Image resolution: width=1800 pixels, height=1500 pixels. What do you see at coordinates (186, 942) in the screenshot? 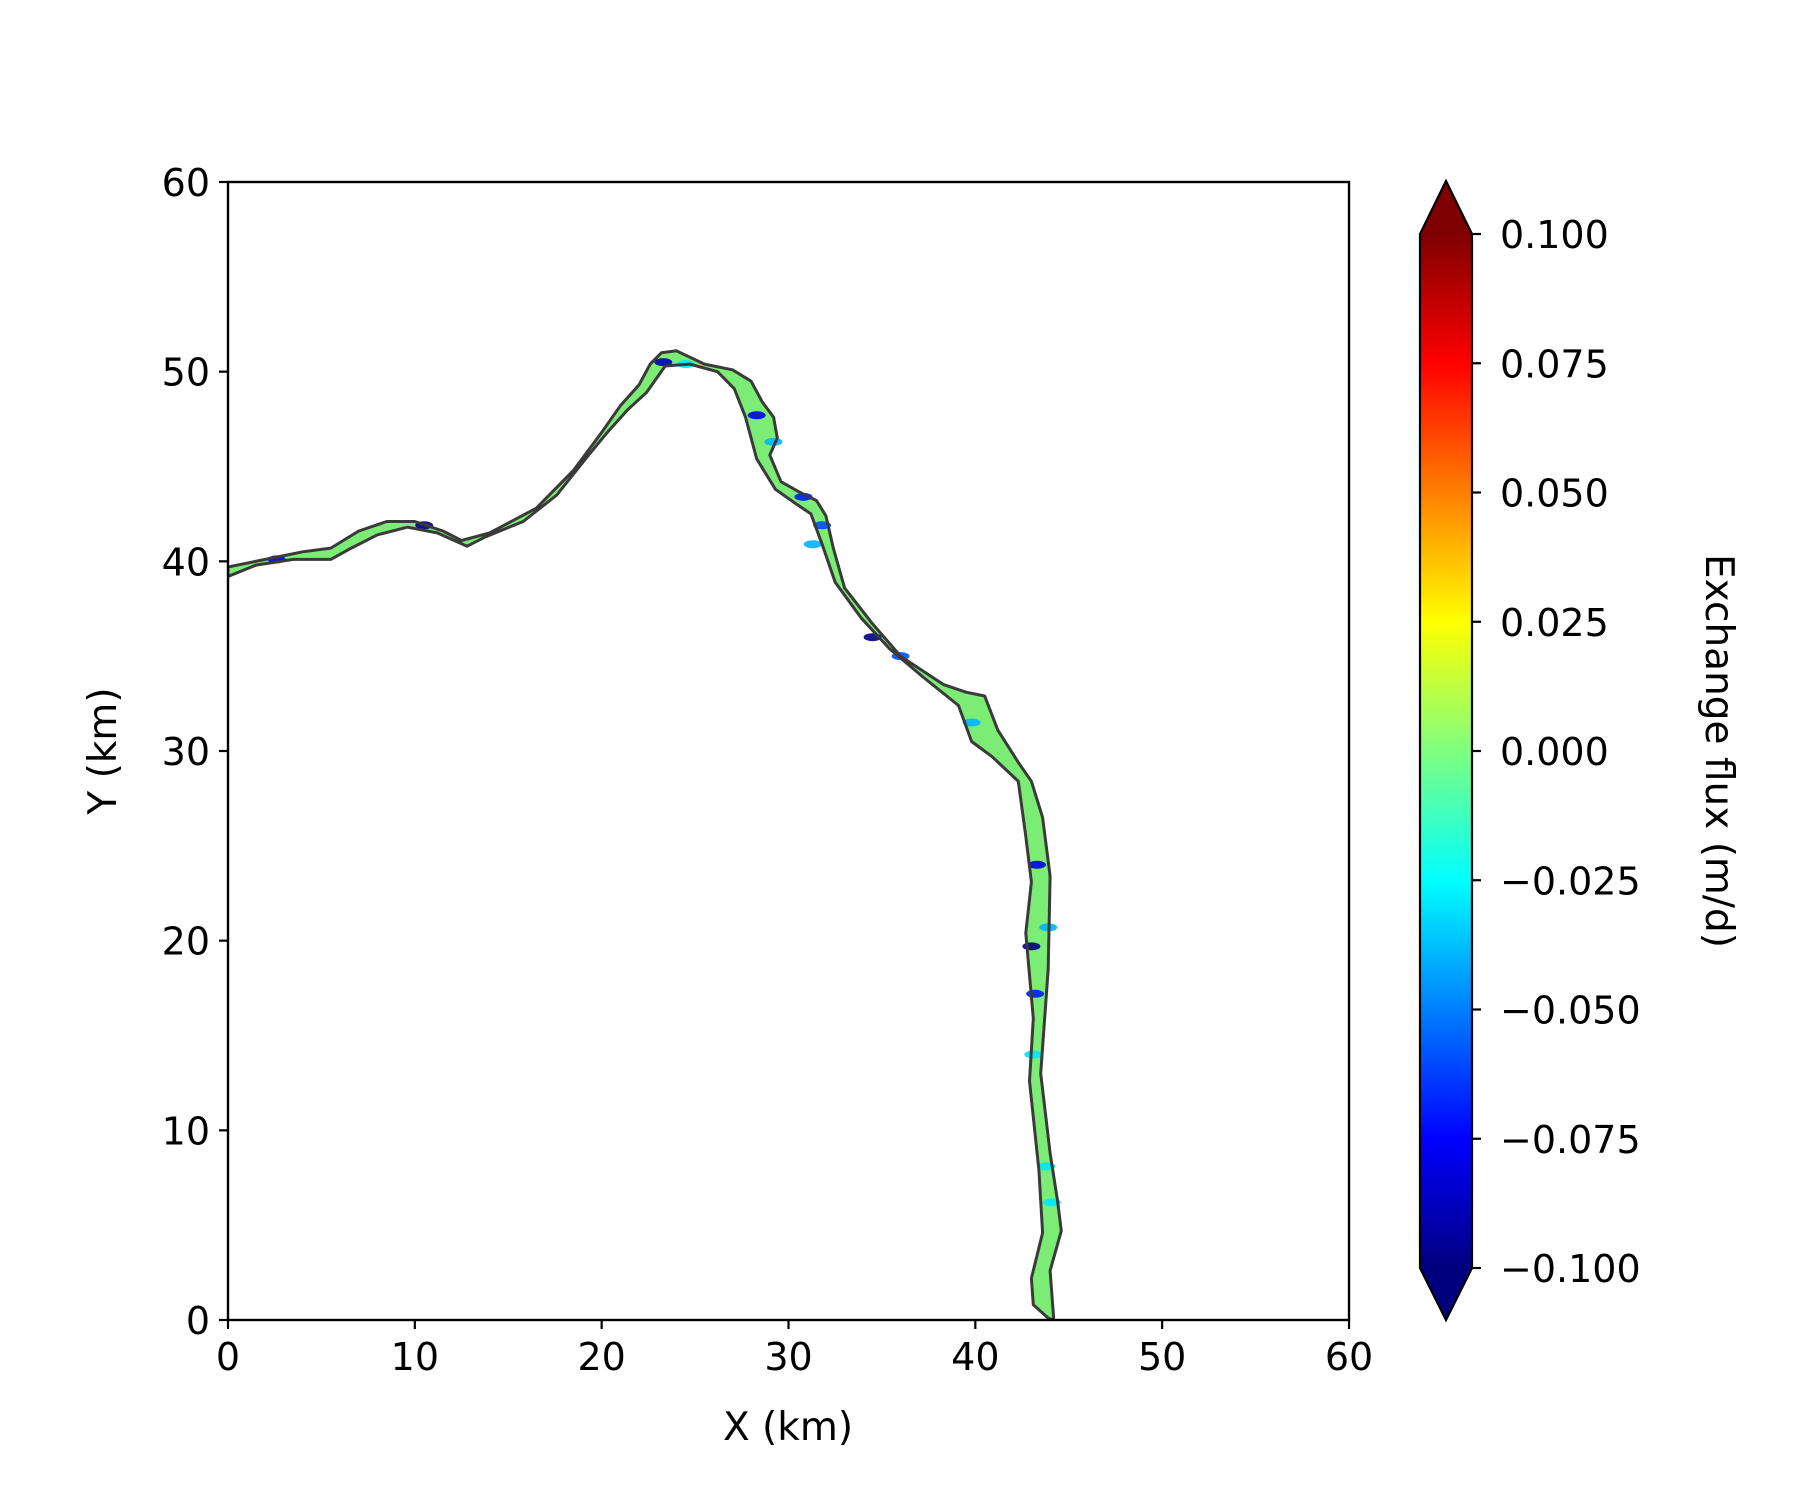
I see `y-tick-label: 20` at bounding box center [186, 942].